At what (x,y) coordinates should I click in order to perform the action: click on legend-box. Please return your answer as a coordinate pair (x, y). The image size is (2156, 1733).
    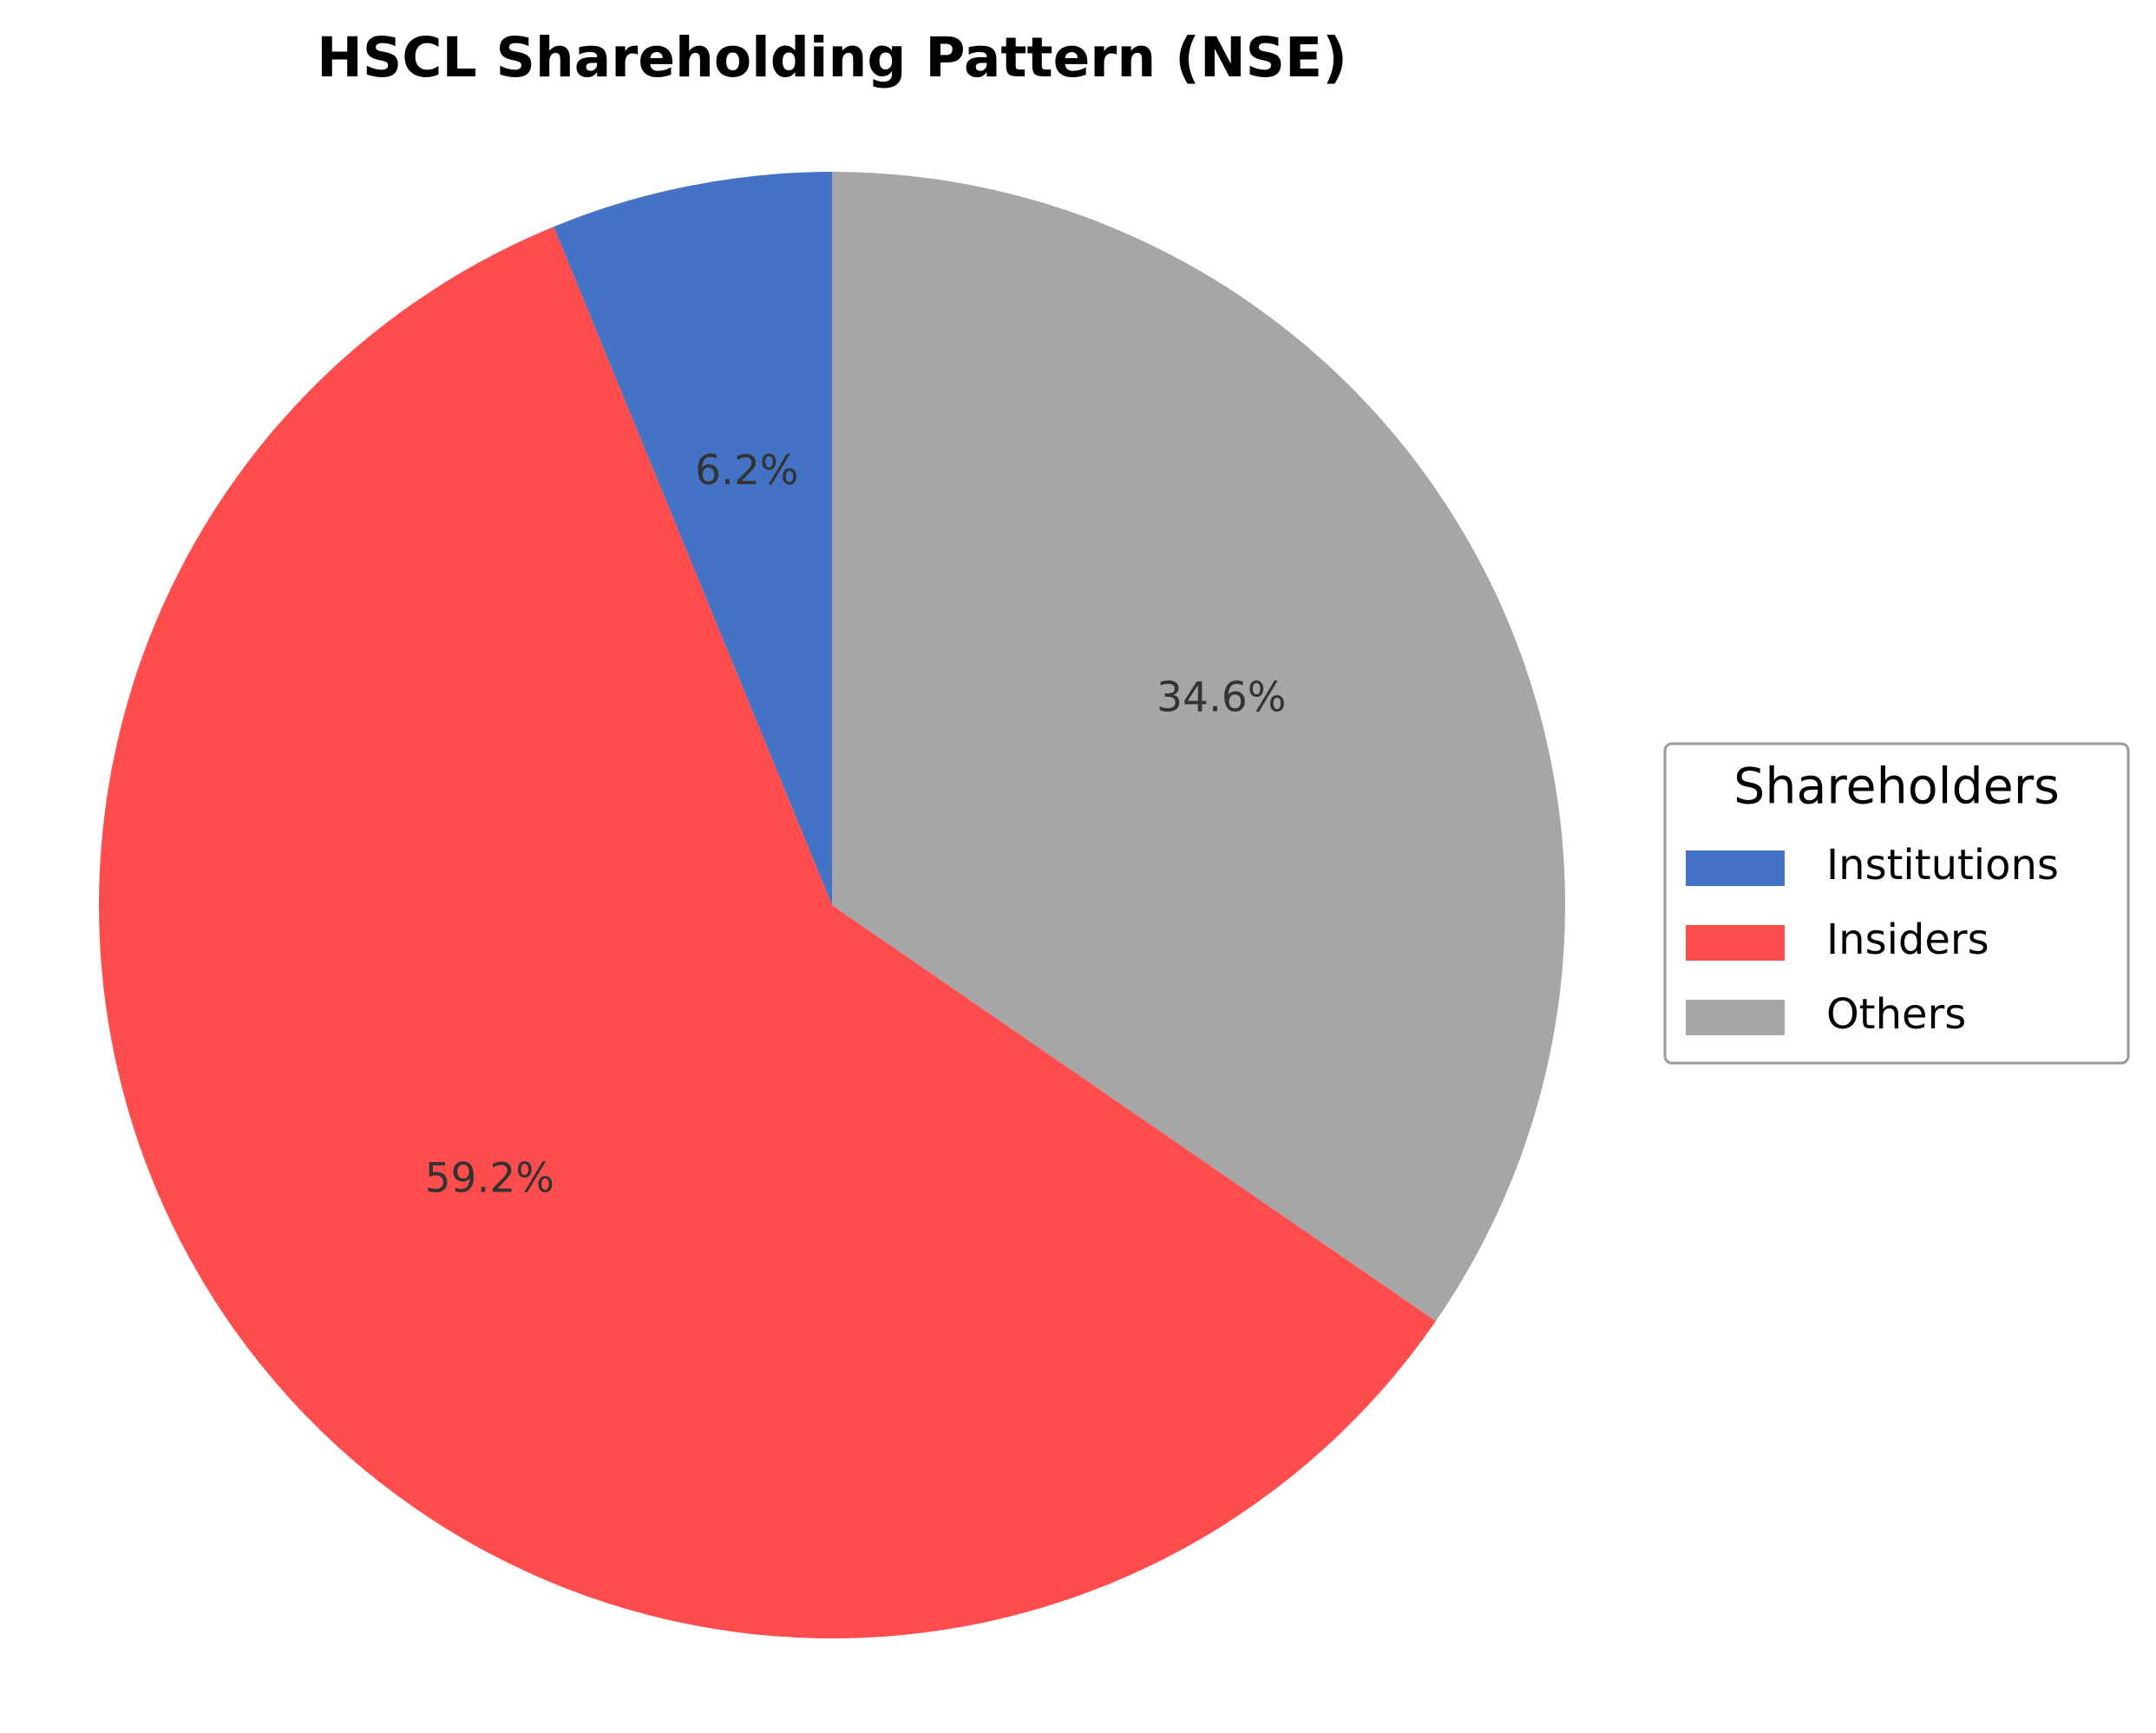
    Looking at the image, I should click on (1896, 903).